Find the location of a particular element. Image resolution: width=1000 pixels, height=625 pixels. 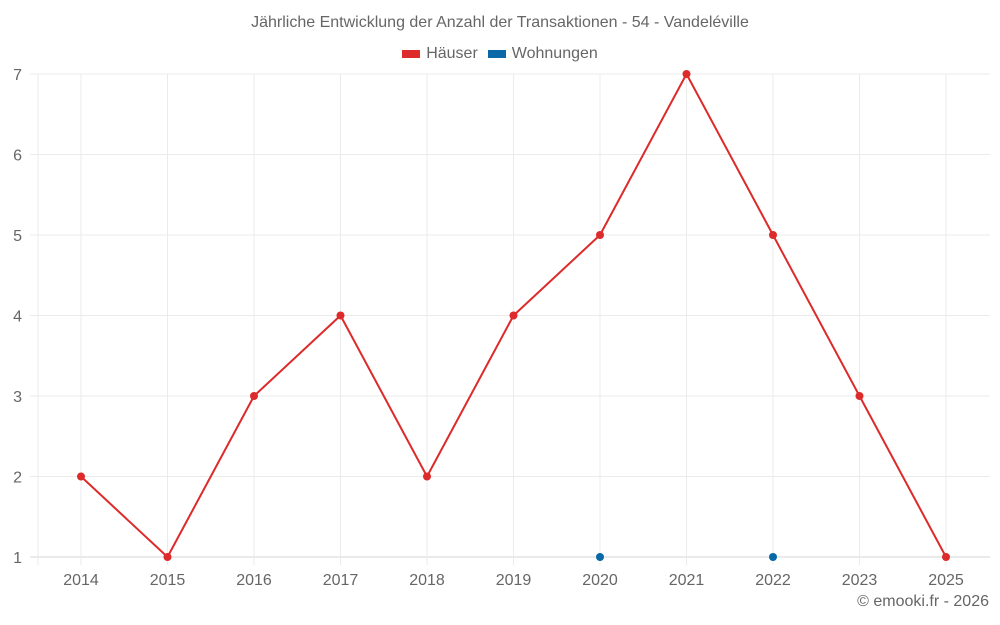

x-tick-label: 2020 is located at coordinates (600, 580).